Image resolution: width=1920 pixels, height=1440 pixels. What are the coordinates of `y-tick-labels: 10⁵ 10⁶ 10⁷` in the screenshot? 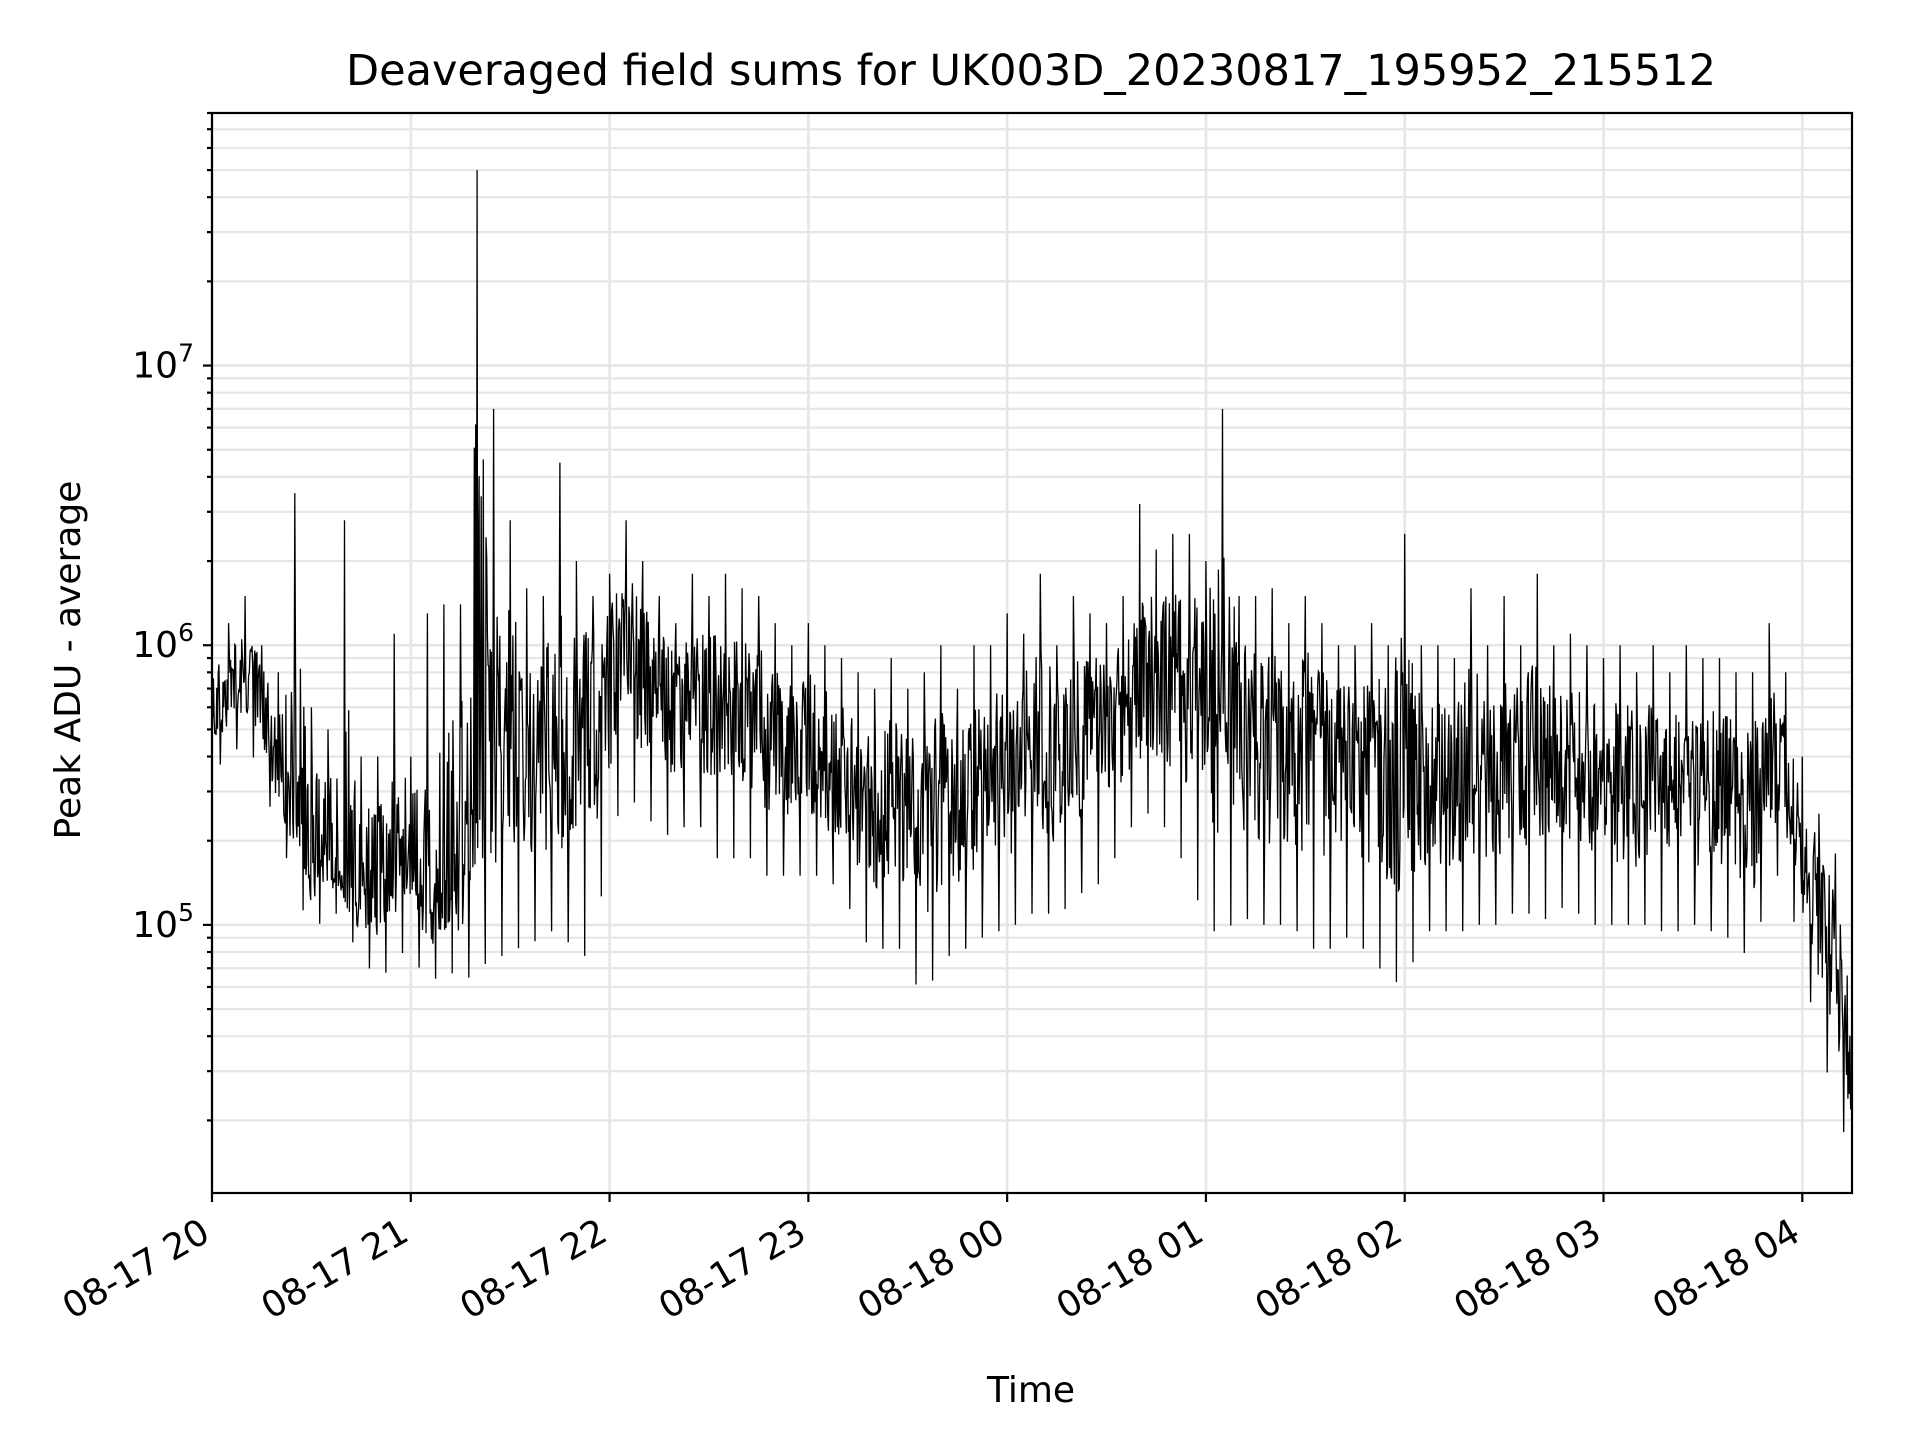 It's located at (163, 642).